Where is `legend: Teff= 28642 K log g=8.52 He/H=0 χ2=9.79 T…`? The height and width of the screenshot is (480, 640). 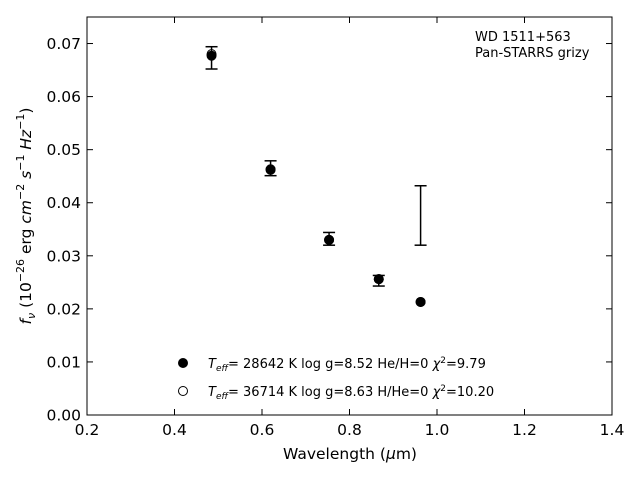
legend: Teff= 28642 K log g=8.52 He/H=0 χ2=9.79 T… is located at coordinates (336, 379).